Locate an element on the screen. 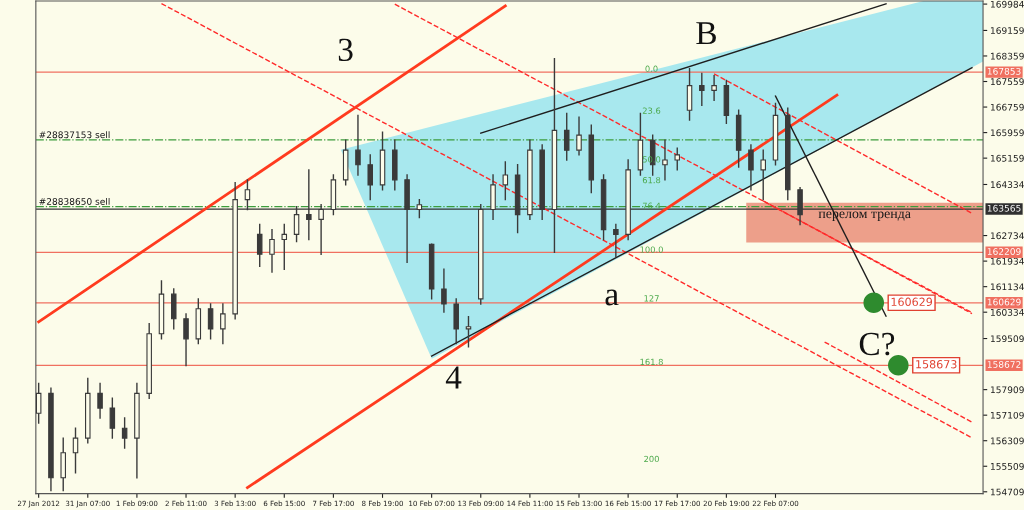 The width and height of the screenshot is (1024, 510). data-label: 158673 is located at coordinates (936, 364).